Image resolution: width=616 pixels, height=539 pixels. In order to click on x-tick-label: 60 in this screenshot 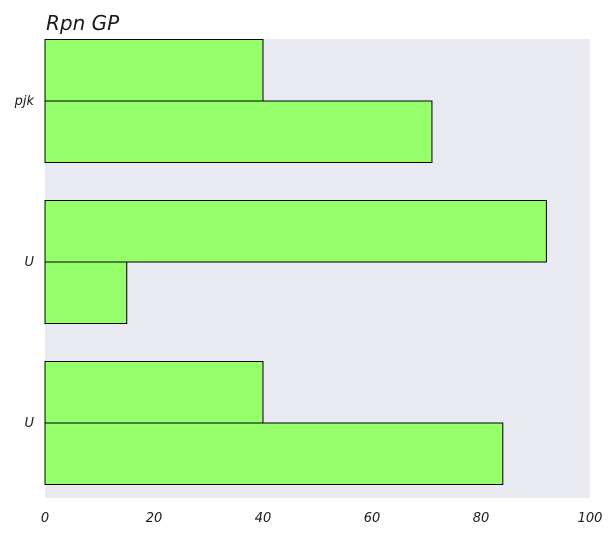, I will do `click(372, 518)`.